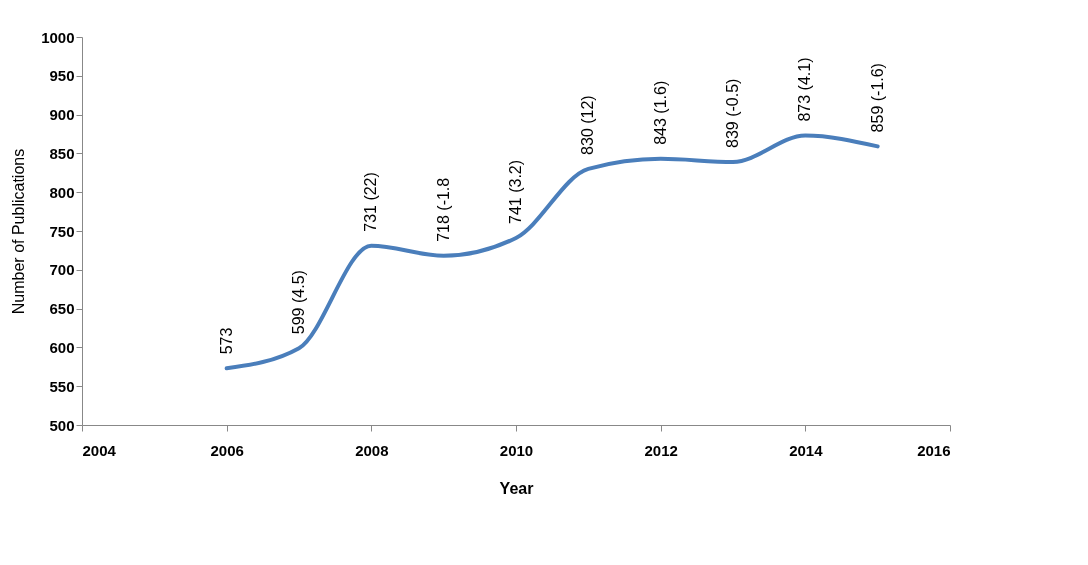 The height and width of the screenshot is (565, 1088). Describe the element at coordinates (62, 425) in the screenshot. I see `y-tick-label: 500` at that location.